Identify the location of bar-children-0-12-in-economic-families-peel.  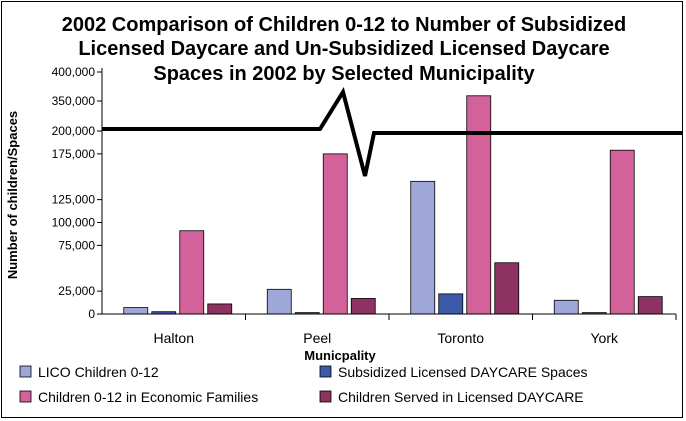
(335, 234).